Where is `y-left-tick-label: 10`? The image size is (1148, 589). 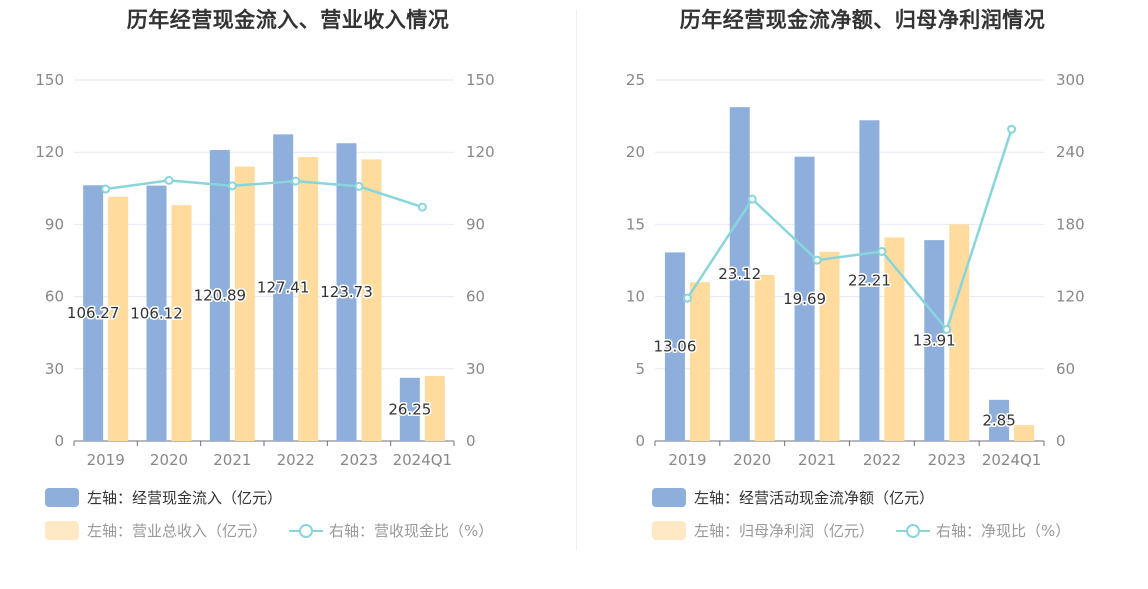 y-left-tick-label: 10 is located at coordinates (635, 297).